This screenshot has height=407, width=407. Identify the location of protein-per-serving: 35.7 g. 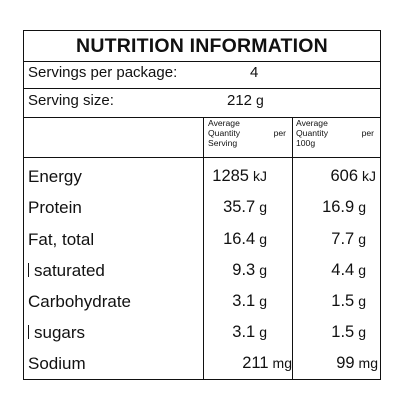
(245, 207).